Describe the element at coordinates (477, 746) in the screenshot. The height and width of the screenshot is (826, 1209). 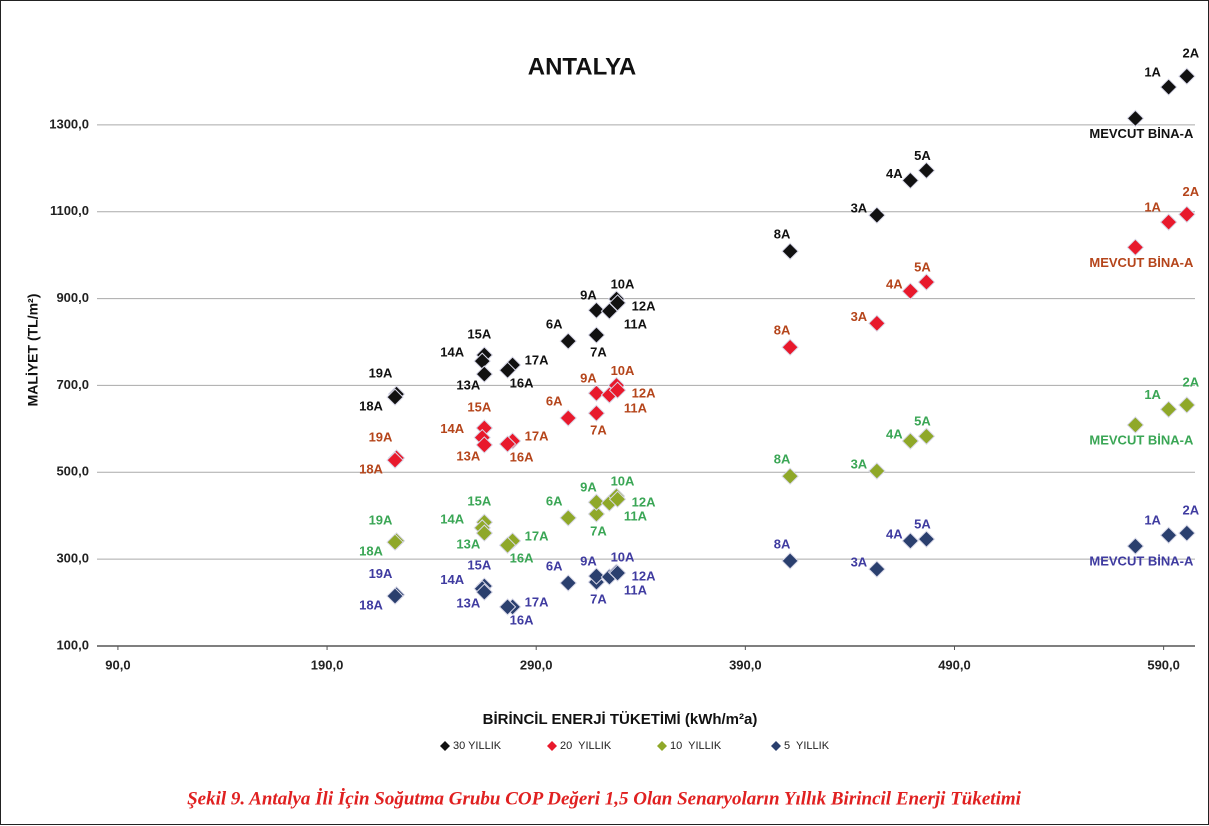
I see `legend-label: 30 YILLIK` at that location.